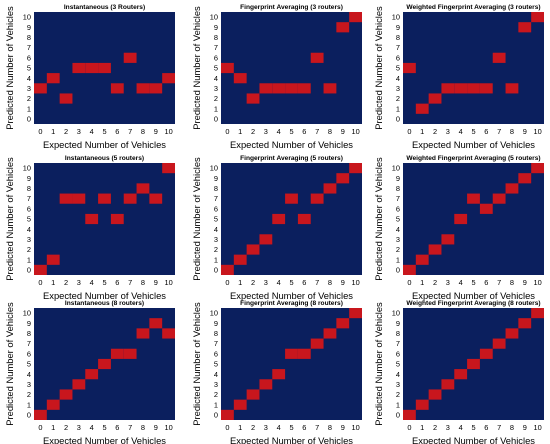 Image resolution: width=550 pixels, height=444 pixels. What do you see at coordinates (168, 131) in the screenshot?
I see `x-tick-label: 10` at bounding box center [168, 131].